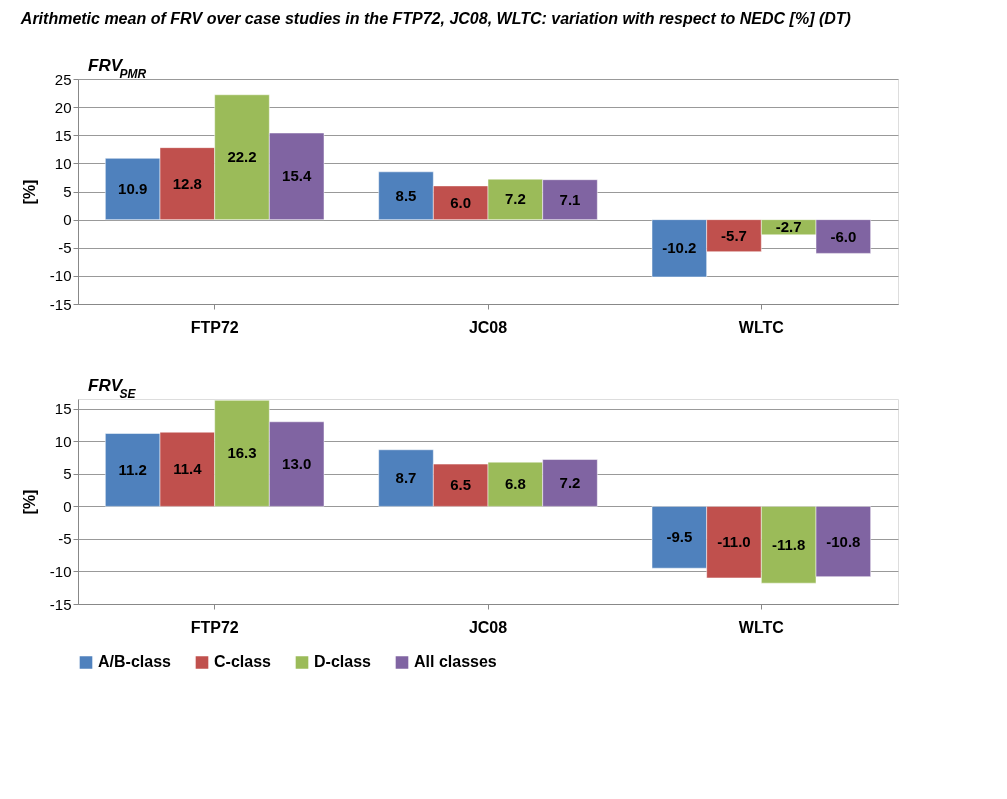 The width and height of the screenshot is (1007, 799). What do you see at coordinates (570, 199) in the screenshot?
I see `data-label: 7.1` at bounding box center [570, 199].